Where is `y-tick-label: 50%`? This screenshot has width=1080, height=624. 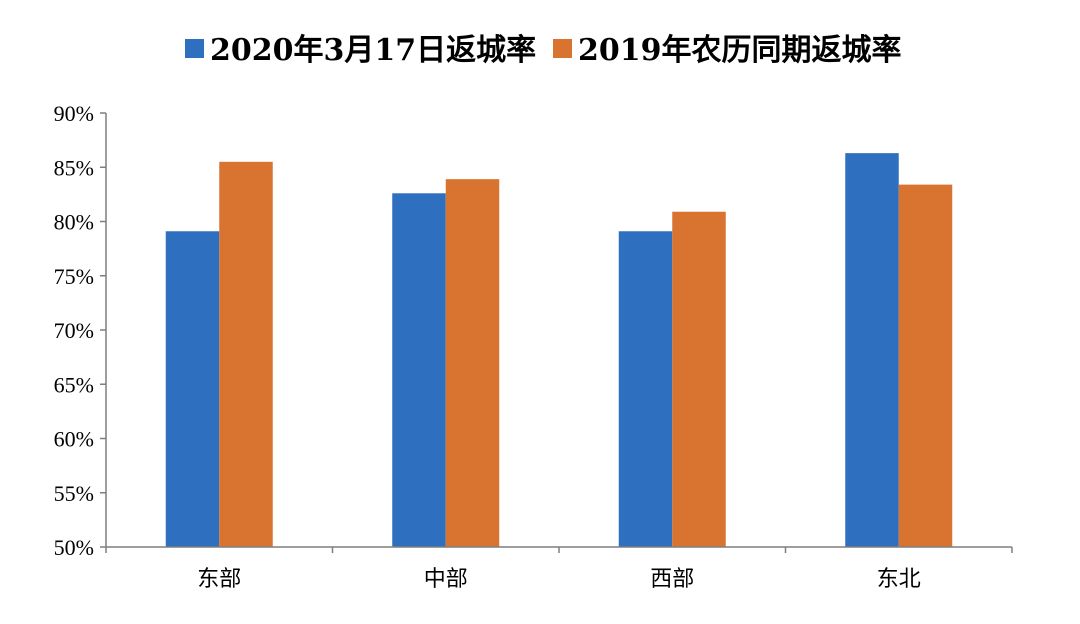
y-tick-label: 50% is located at coordinates (74, 547).